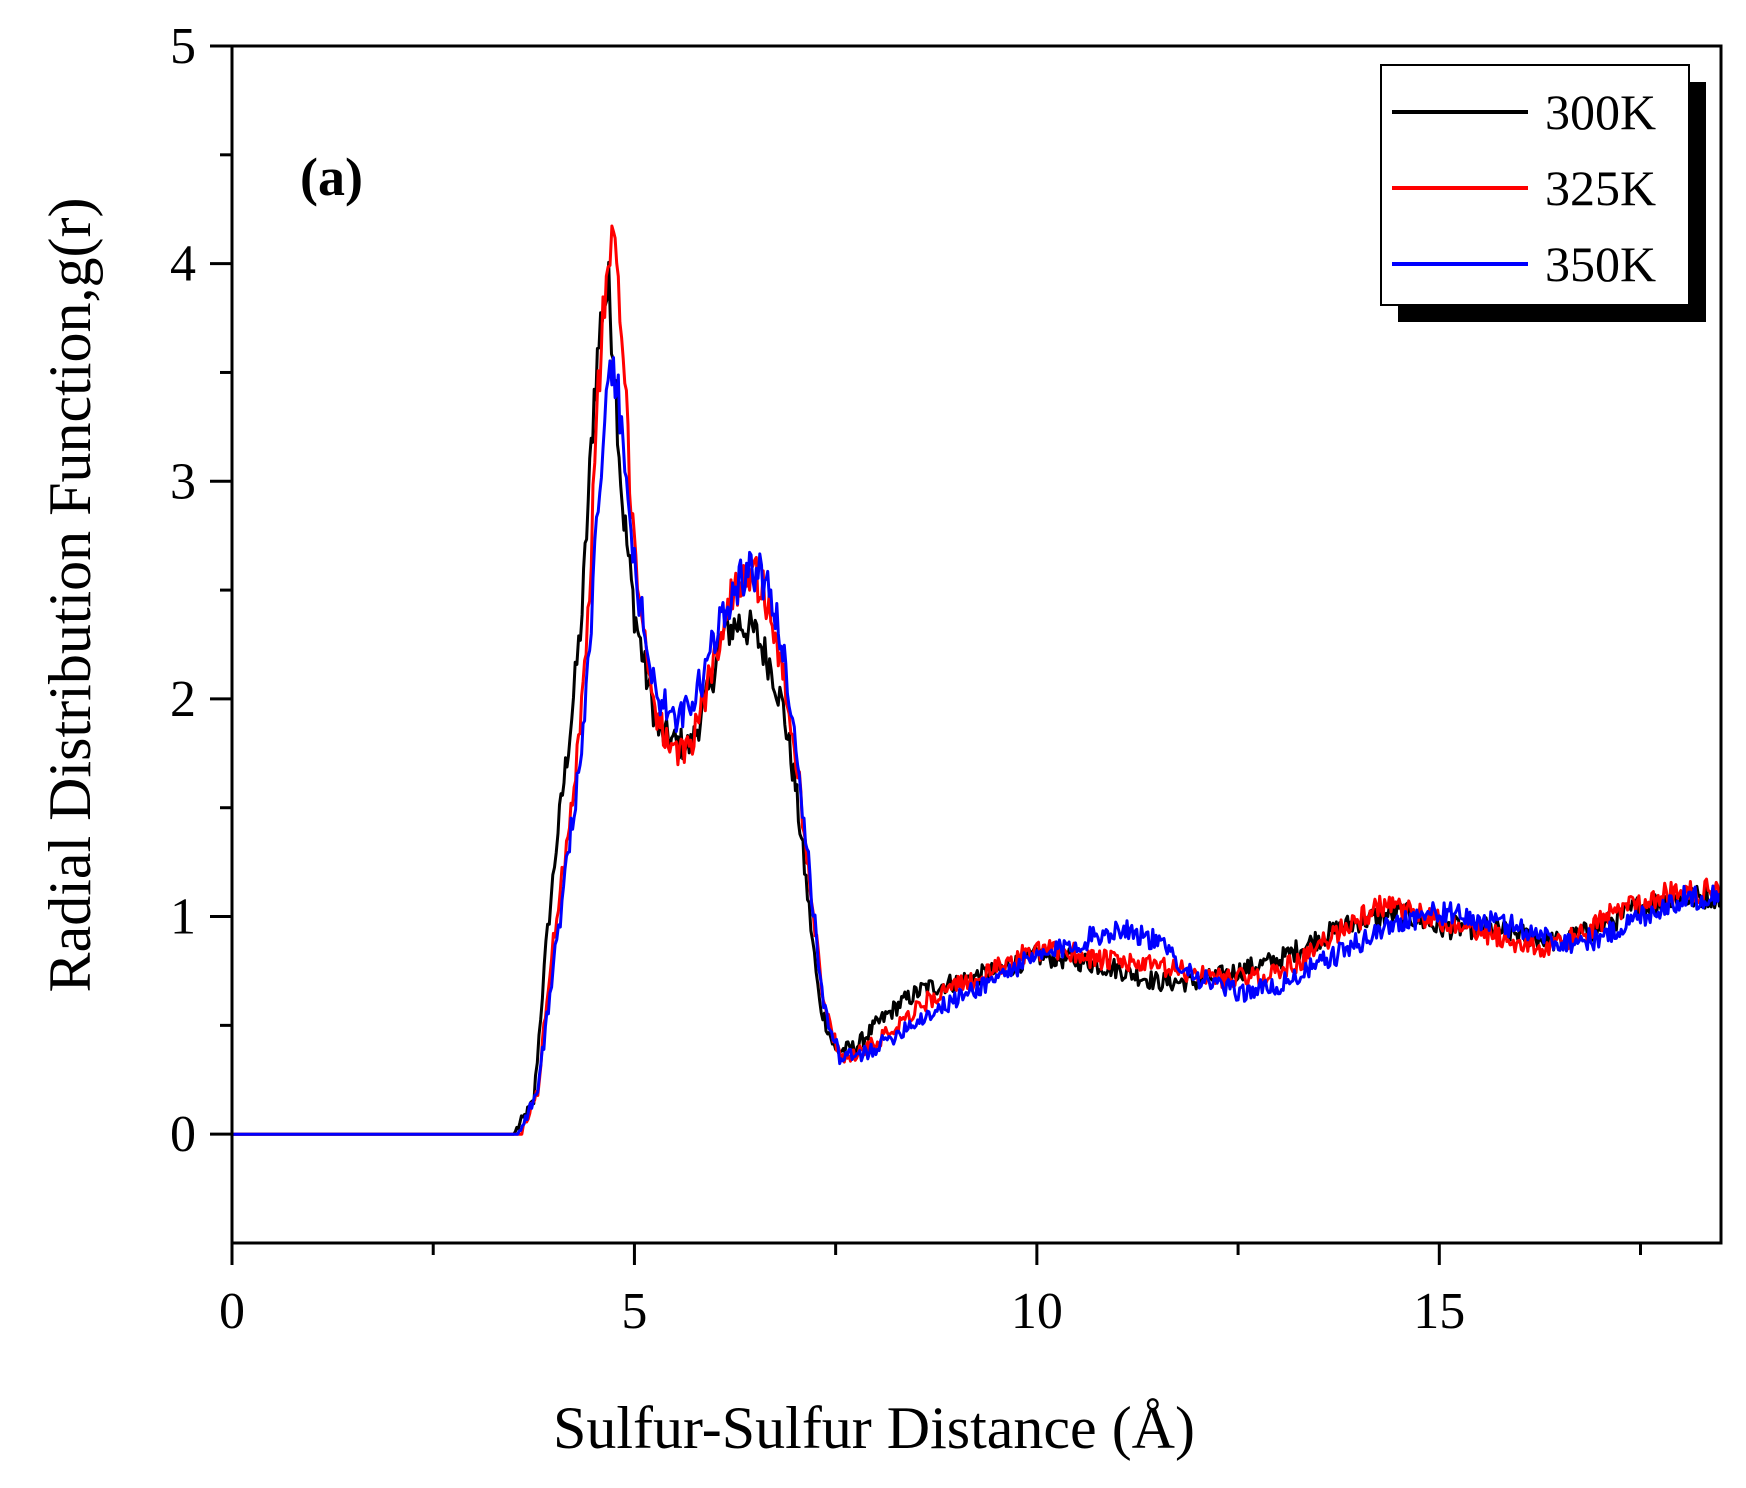 This screenshot has width=1746, height=1488. Describe the element at coordinates (183, 917) in the screenshot. I see `y-tick-label: 1` at that location.